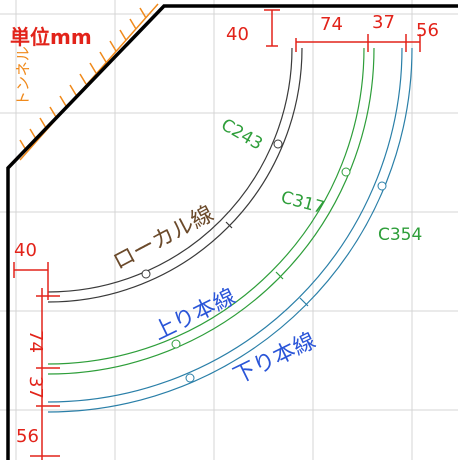 The width and height of the screenshot is (458, 460). Describe the element at coordinates (346, 172) in the screenshot. I see `track-up-joint-upper` at that location.